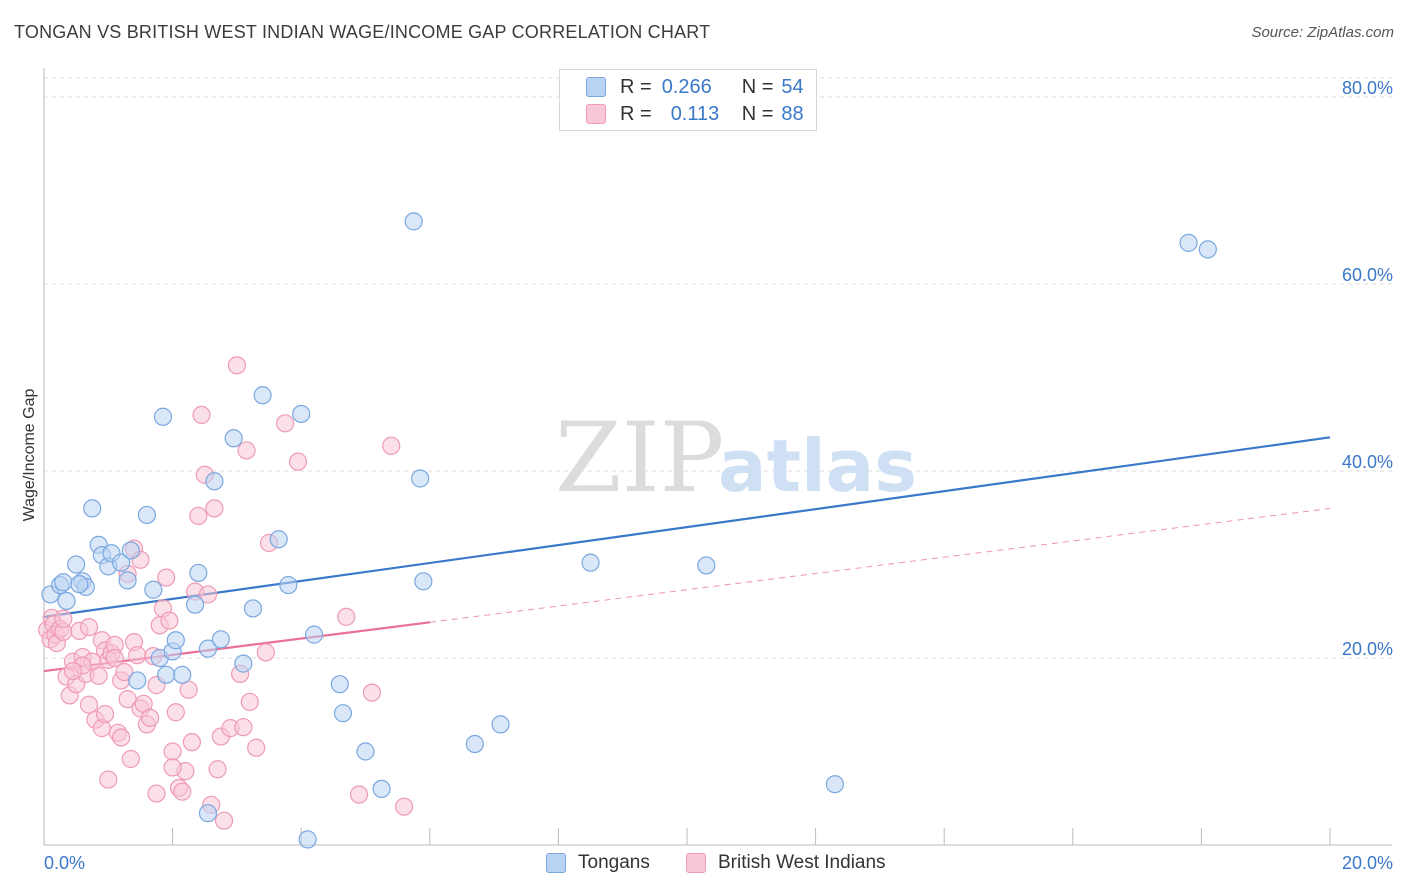 This screenshot has height=892, width=1406. What do you see at coordinates (1367, 462) in the screenshot?
I see `y-tick-label: 40.0%` at bounding box center [1367, 462].